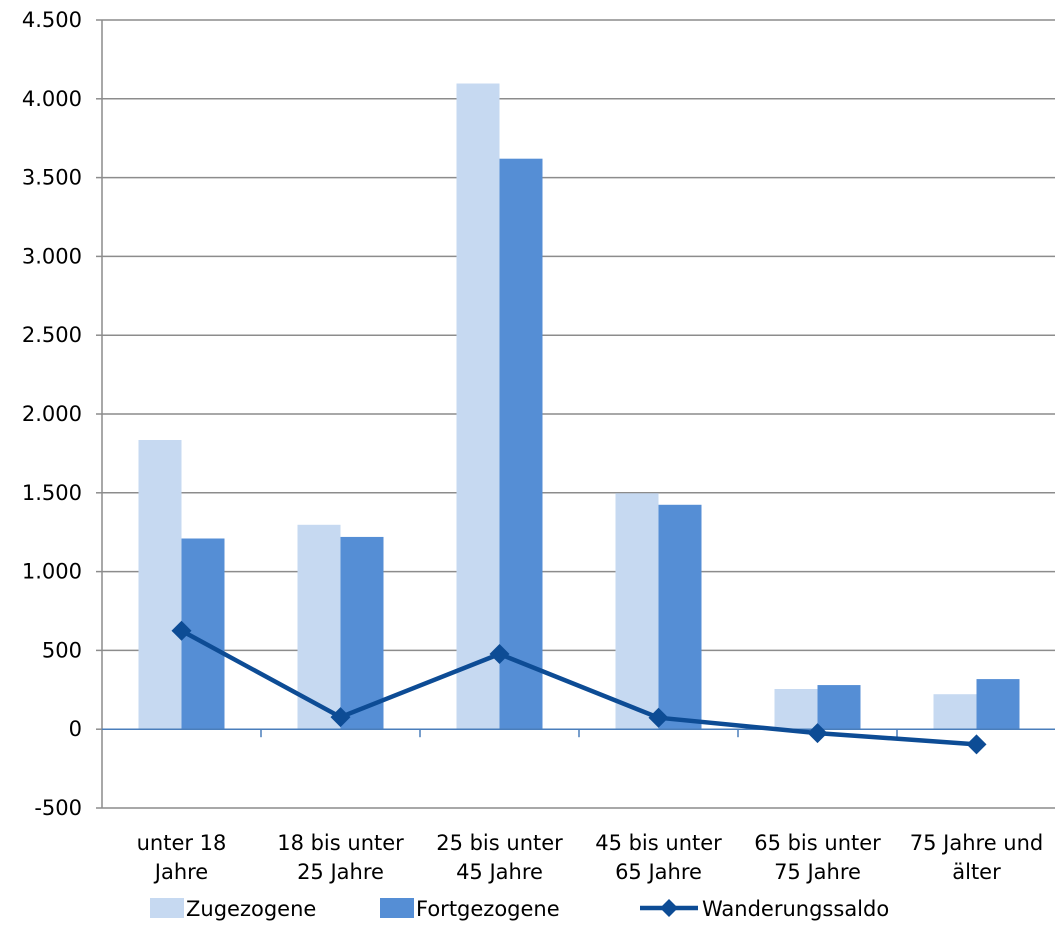 The height and width of the screenshot is (938, 1055). I want to click on x-tick-label: 18 bis unter 25 Jahre, so click(340, 857).